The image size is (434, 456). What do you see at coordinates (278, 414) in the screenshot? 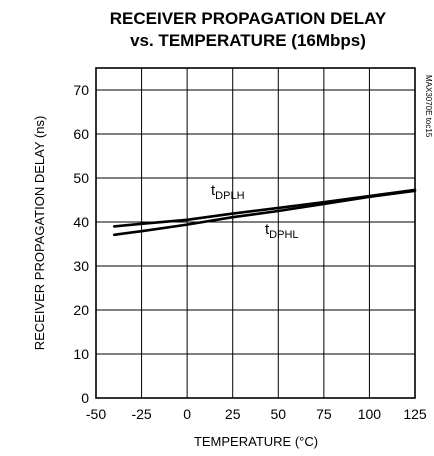
I see `x-tick-label-4: 50` at bounding box center [278, 414].